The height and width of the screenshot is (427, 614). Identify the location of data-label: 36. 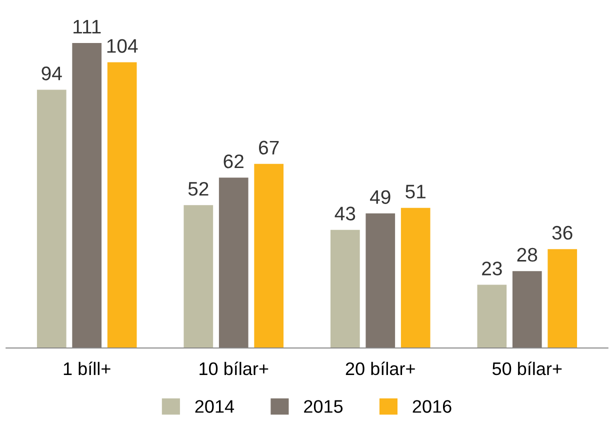
(562, 233).